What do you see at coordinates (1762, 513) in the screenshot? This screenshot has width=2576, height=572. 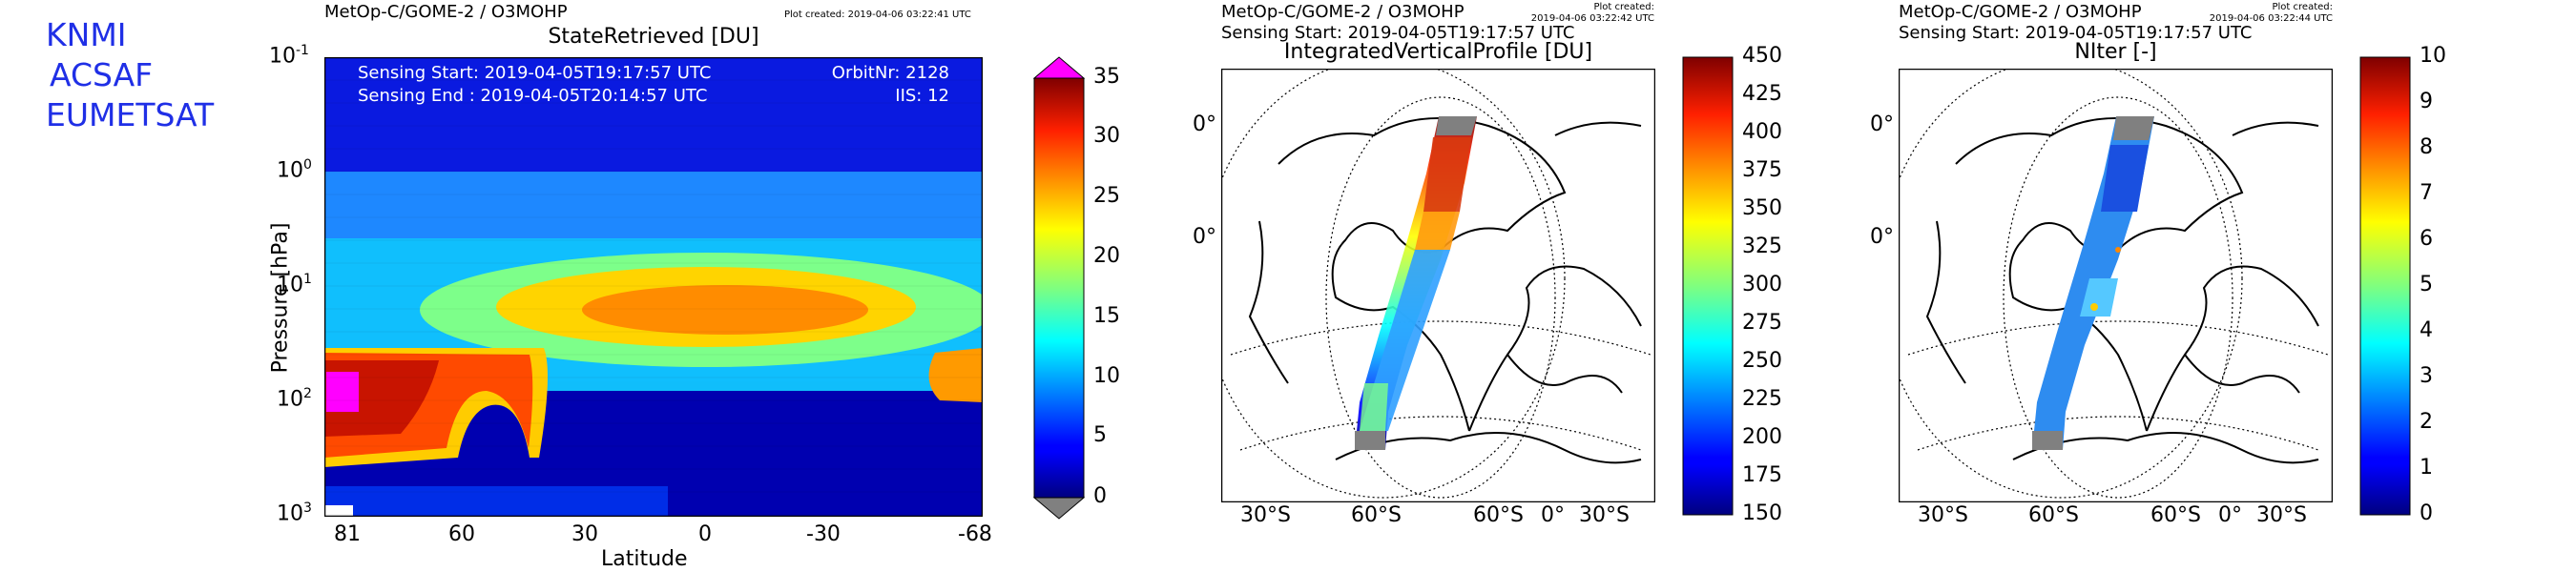 I see `colorbar-tick: 150` at bounding box center [1762, 513].